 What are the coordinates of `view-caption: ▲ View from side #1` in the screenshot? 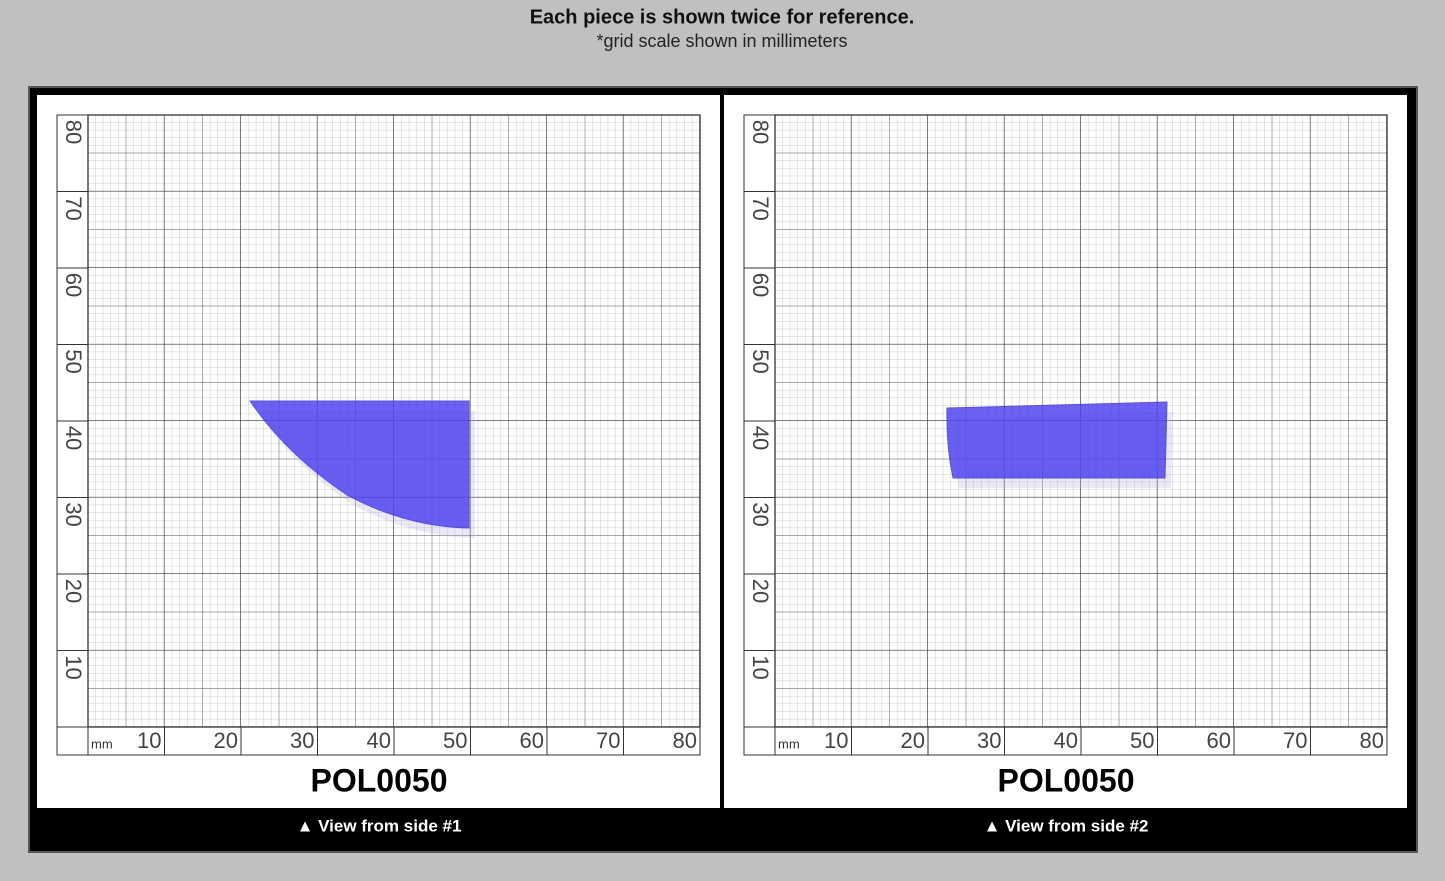 It's located at (379, 825).